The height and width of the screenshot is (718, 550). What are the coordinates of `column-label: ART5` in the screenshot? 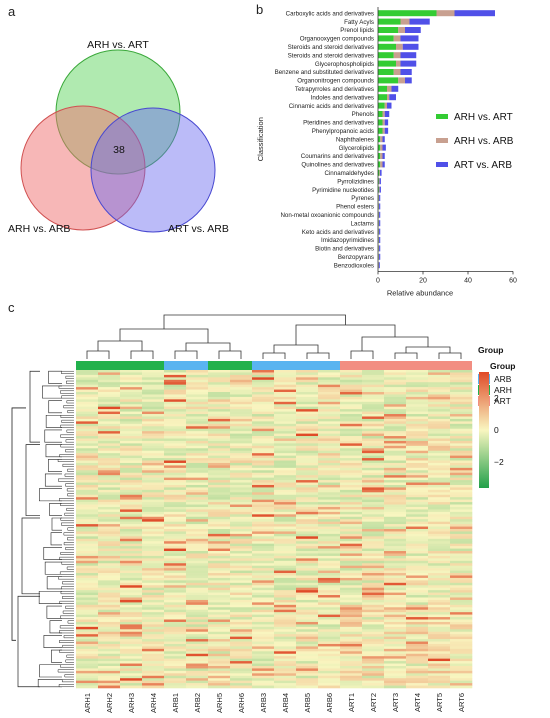 It's located at (439, 702).